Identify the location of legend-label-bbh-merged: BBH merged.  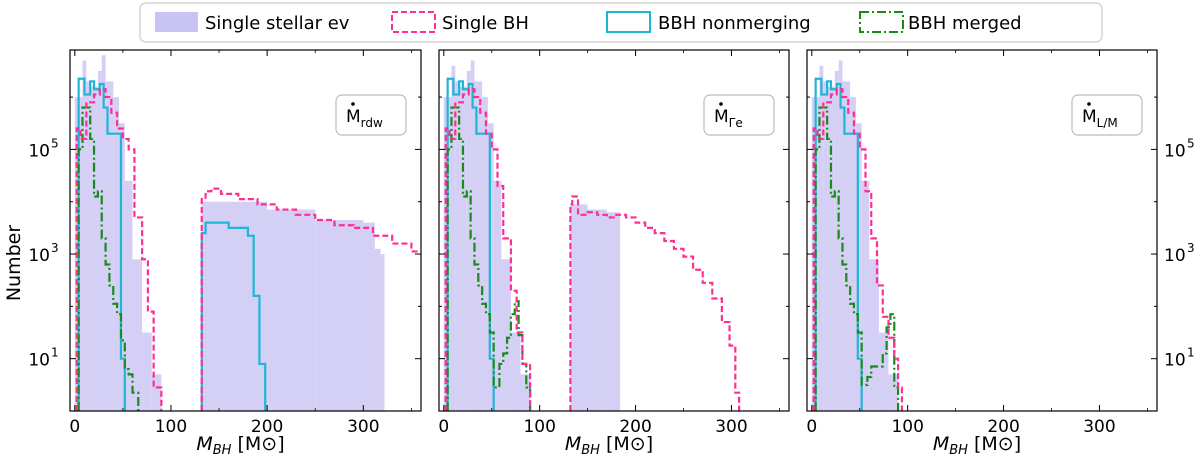
(965, 23).